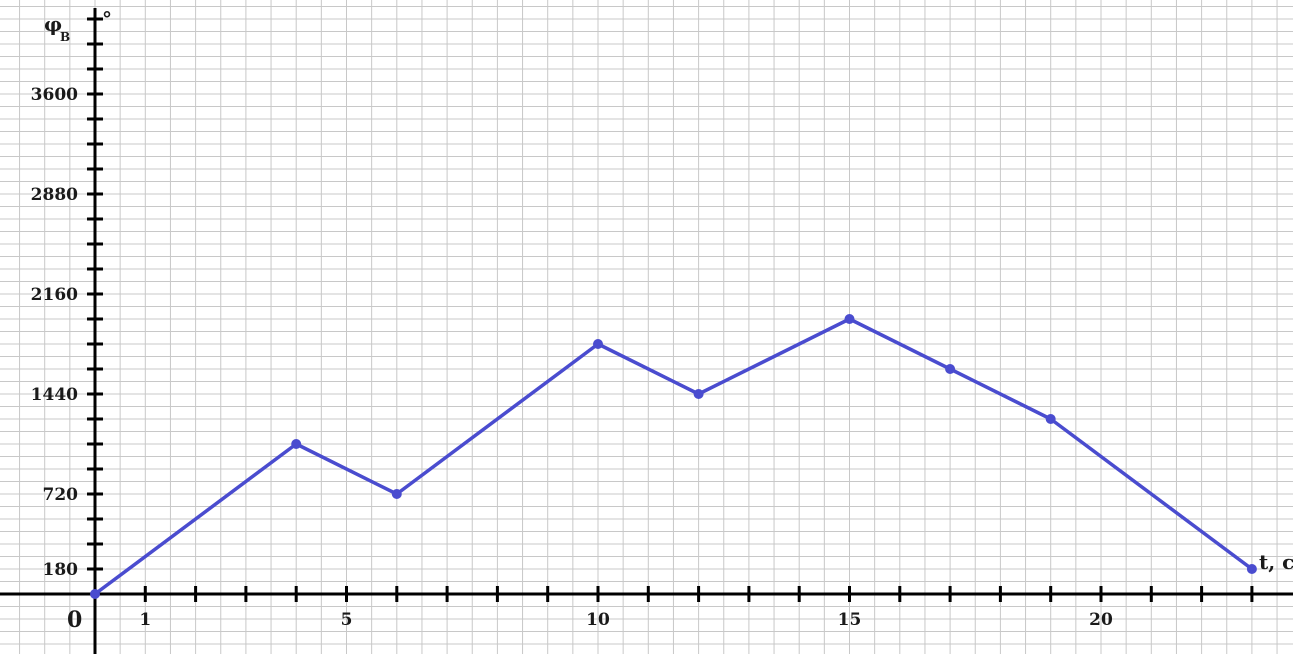 Image resolution: width=1293 pixels, height=654 pixels. What do you see at coordinates (54, 295) in the screenshot?
I see `y-tick-label: 2160` at bounding box center [54, 295].